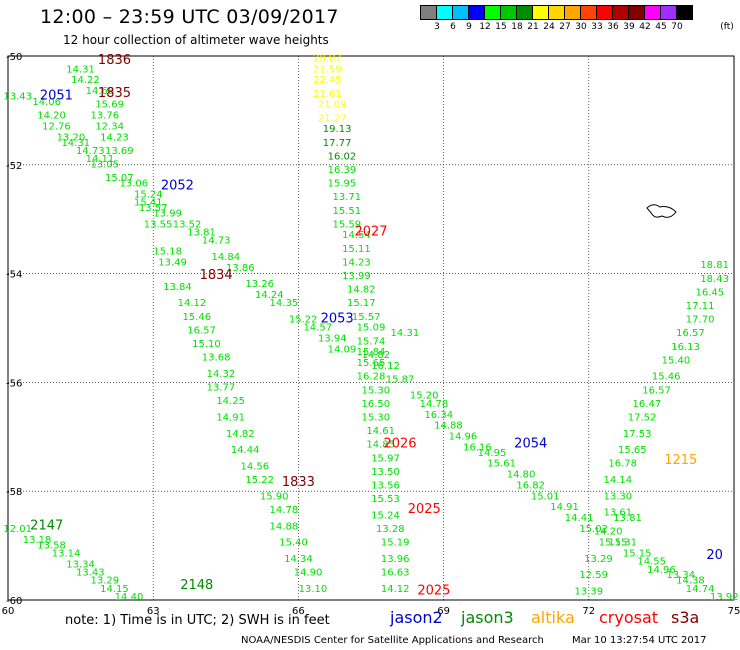 The height and width of the screenshot is (650, 740). What do you see at coordinates (437, 27) in the screenshot?
I see `color-scale-label: 3` at bounding box center [437, 27].